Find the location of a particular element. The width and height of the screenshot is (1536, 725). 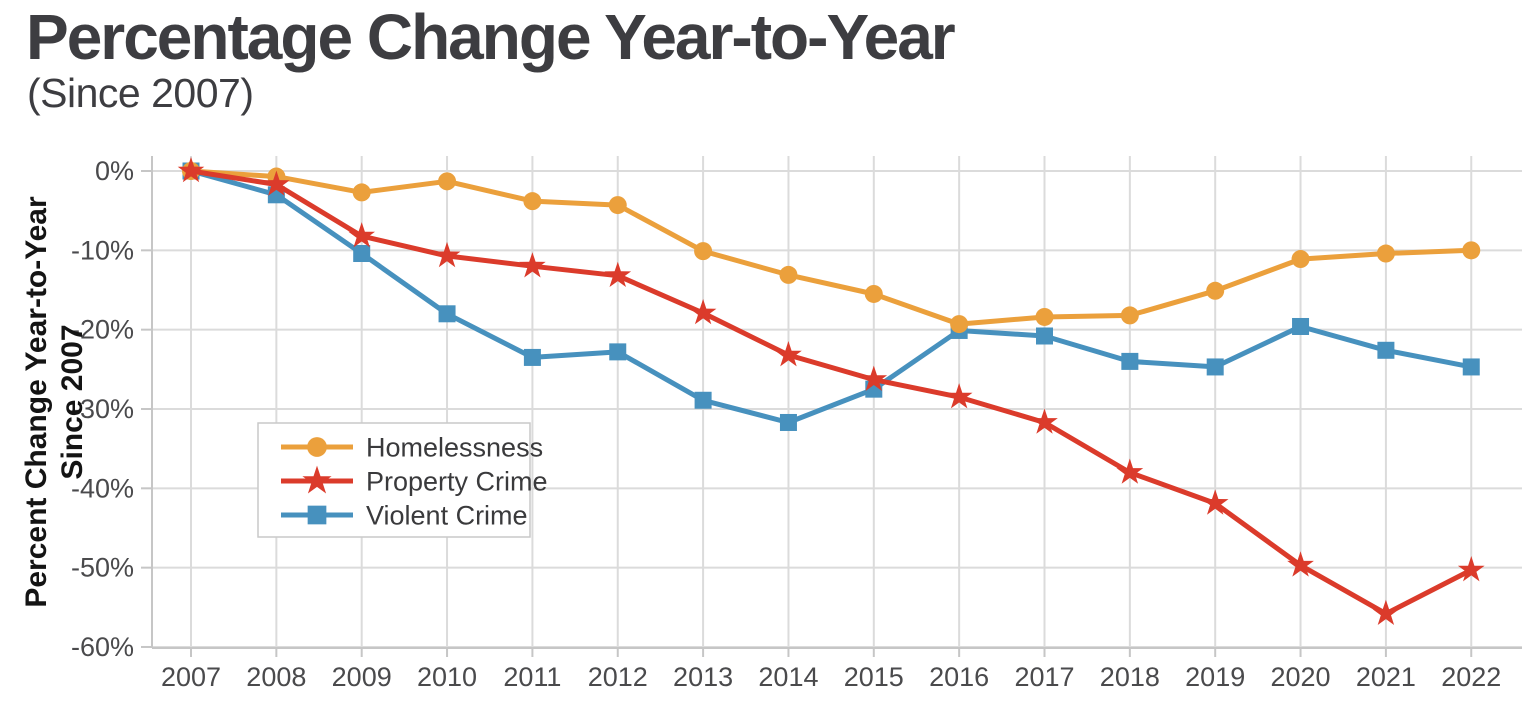

legend: Homelessness Property Crime Violent Crime is located at coordinates (402, 480).